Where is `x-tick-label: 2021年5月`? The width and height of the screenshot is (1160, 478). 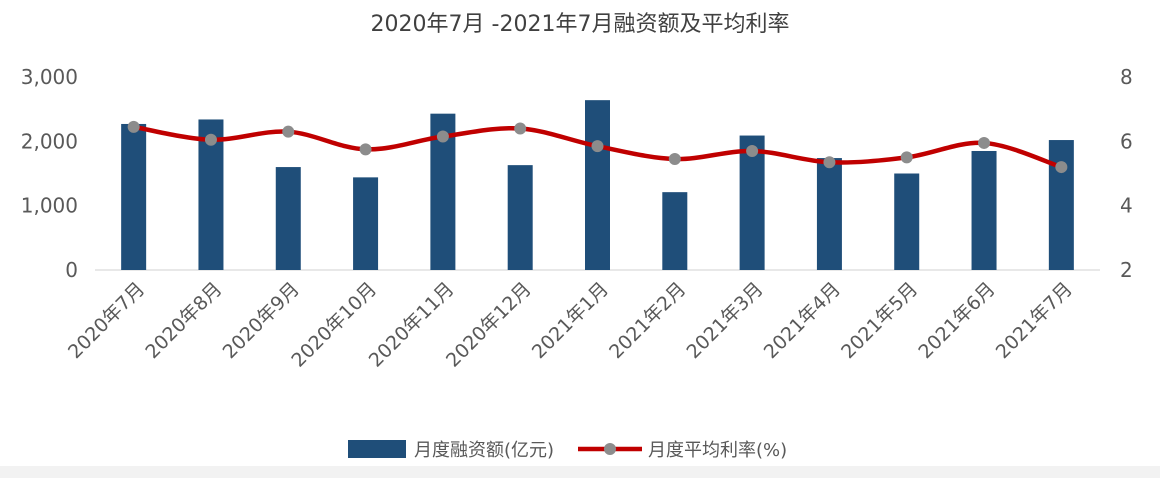
x-tick-label: 2021年5月 is located at coordinates (879, 320).